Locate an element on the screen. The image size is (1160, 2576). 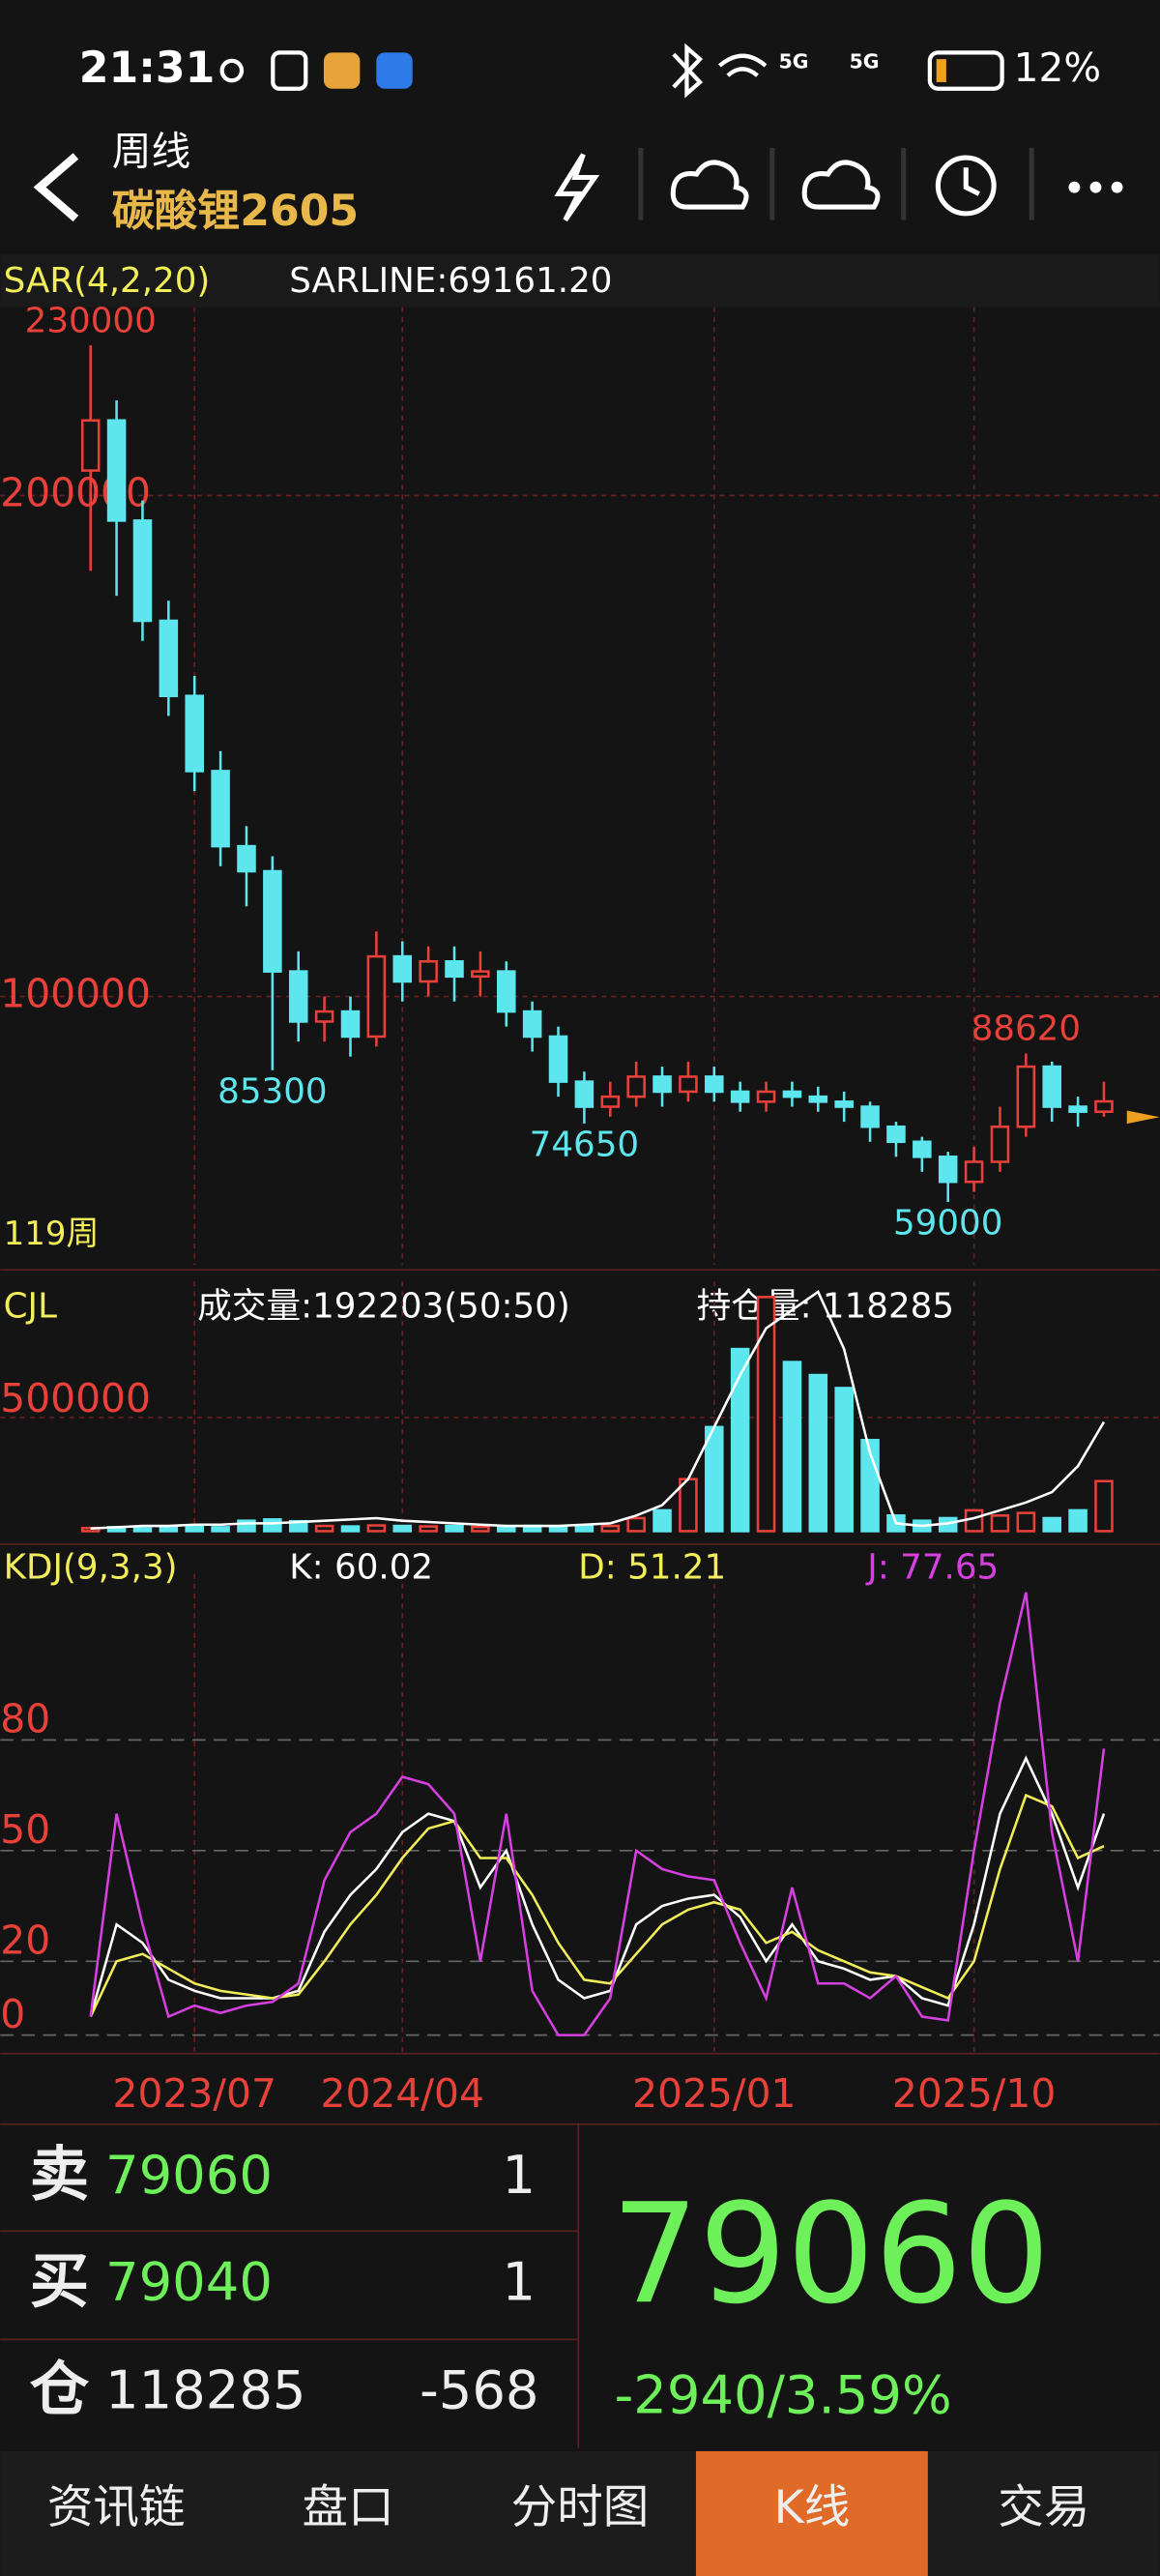
position-value: 118285 is located at coordinates (206, 2390).